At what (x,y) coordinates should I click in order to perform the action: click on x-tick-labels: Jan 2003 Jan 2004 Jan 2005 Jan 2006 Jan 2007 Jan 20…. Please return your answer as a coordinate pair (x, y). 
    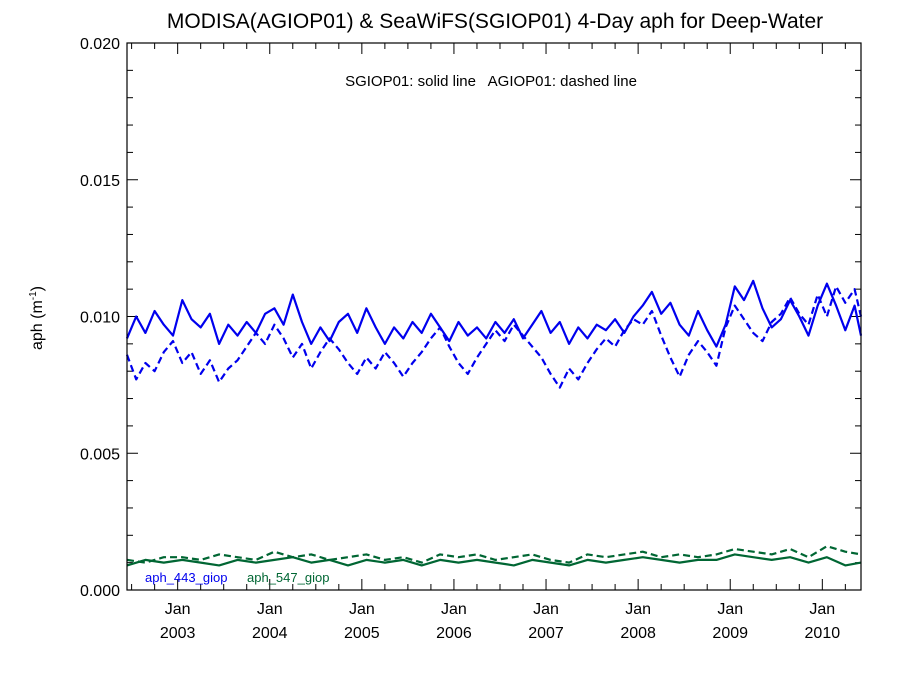
    Looking at the image, I should click on (500, 621).